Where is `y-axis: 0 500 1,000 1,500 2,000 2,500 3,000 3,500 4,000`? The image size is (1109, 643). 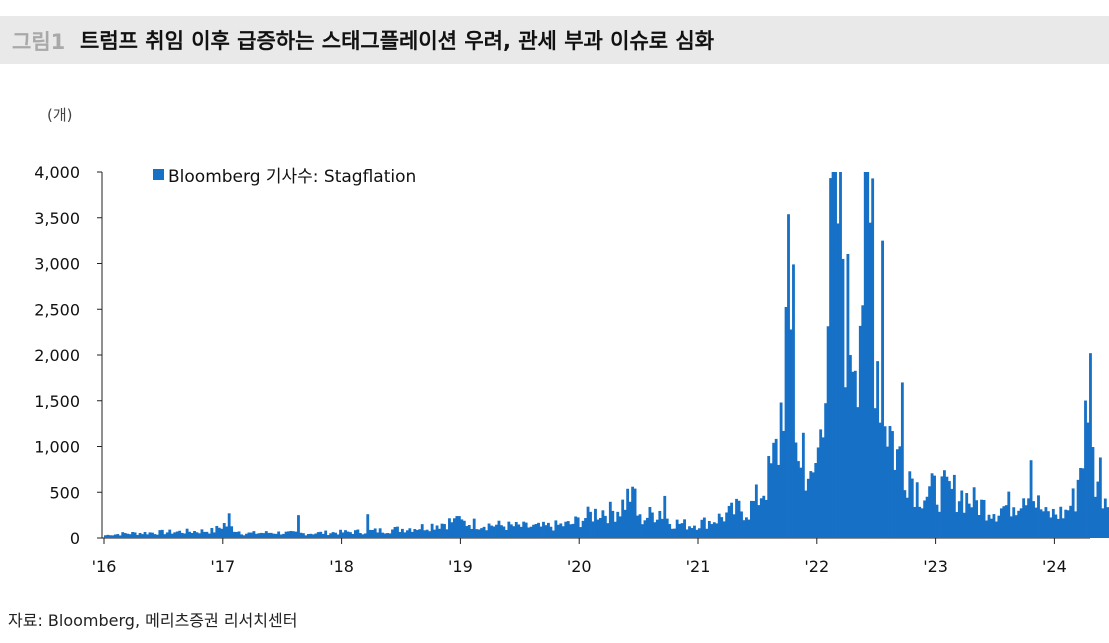 y-axis: 0 500 1,000 1,500 2,000 2,500 3,000 3,500 4,000 is located at coordinates (68, 355).